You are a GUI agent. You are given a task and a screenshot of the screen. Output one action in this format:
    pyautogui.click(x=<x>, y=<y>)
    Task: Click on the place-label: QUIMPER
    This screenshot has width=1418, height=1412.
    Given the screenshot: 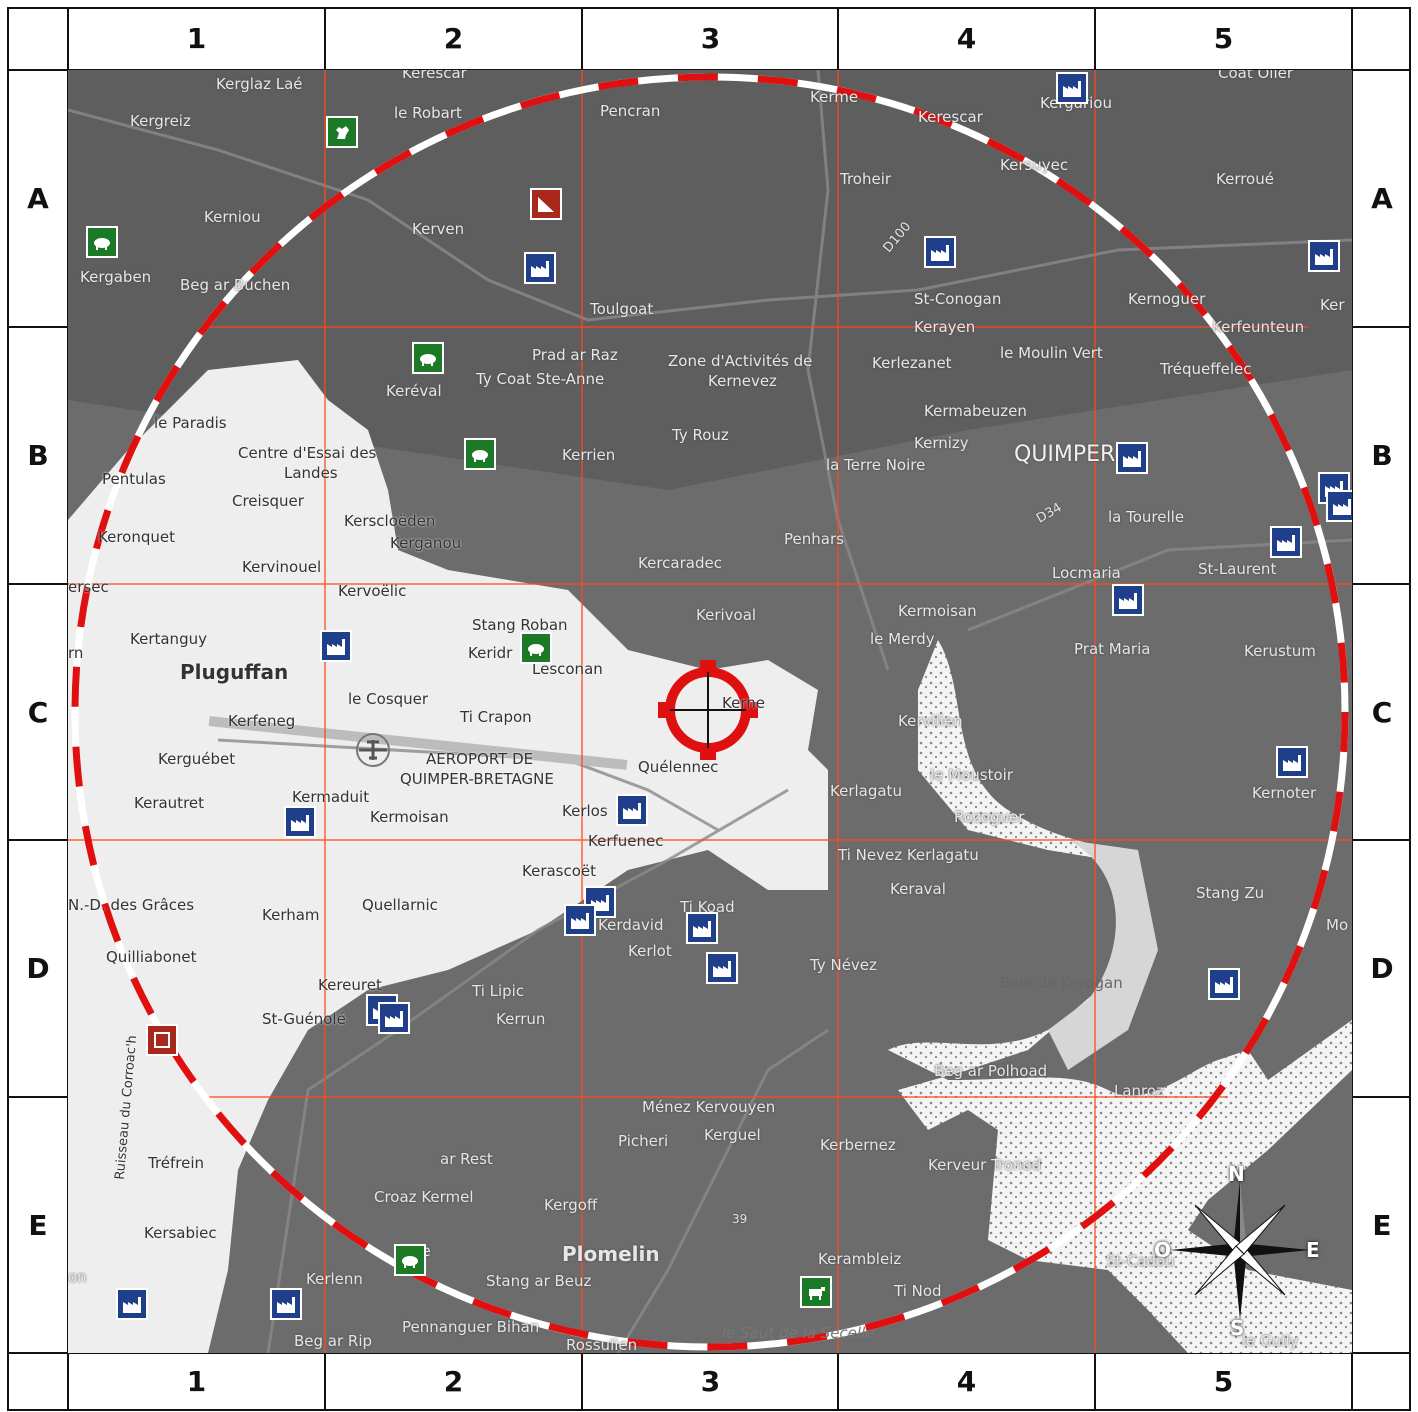 What is the action you would take?
    pyautogui.click(x=1065, y=454)
    